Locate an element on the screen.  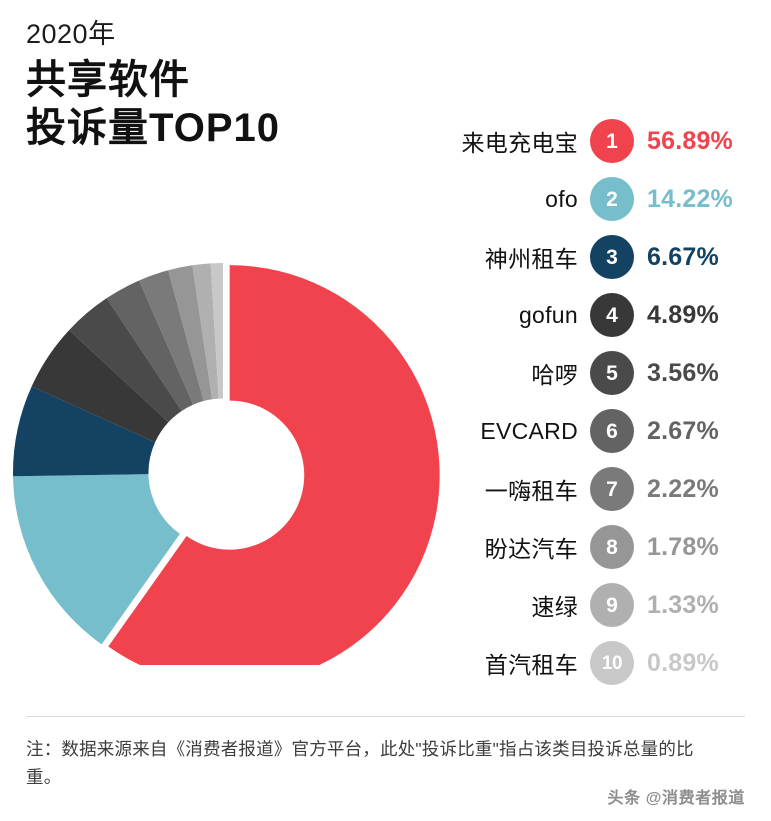
legend-item-percent: 0.89% is located at coordinates (683, 662).